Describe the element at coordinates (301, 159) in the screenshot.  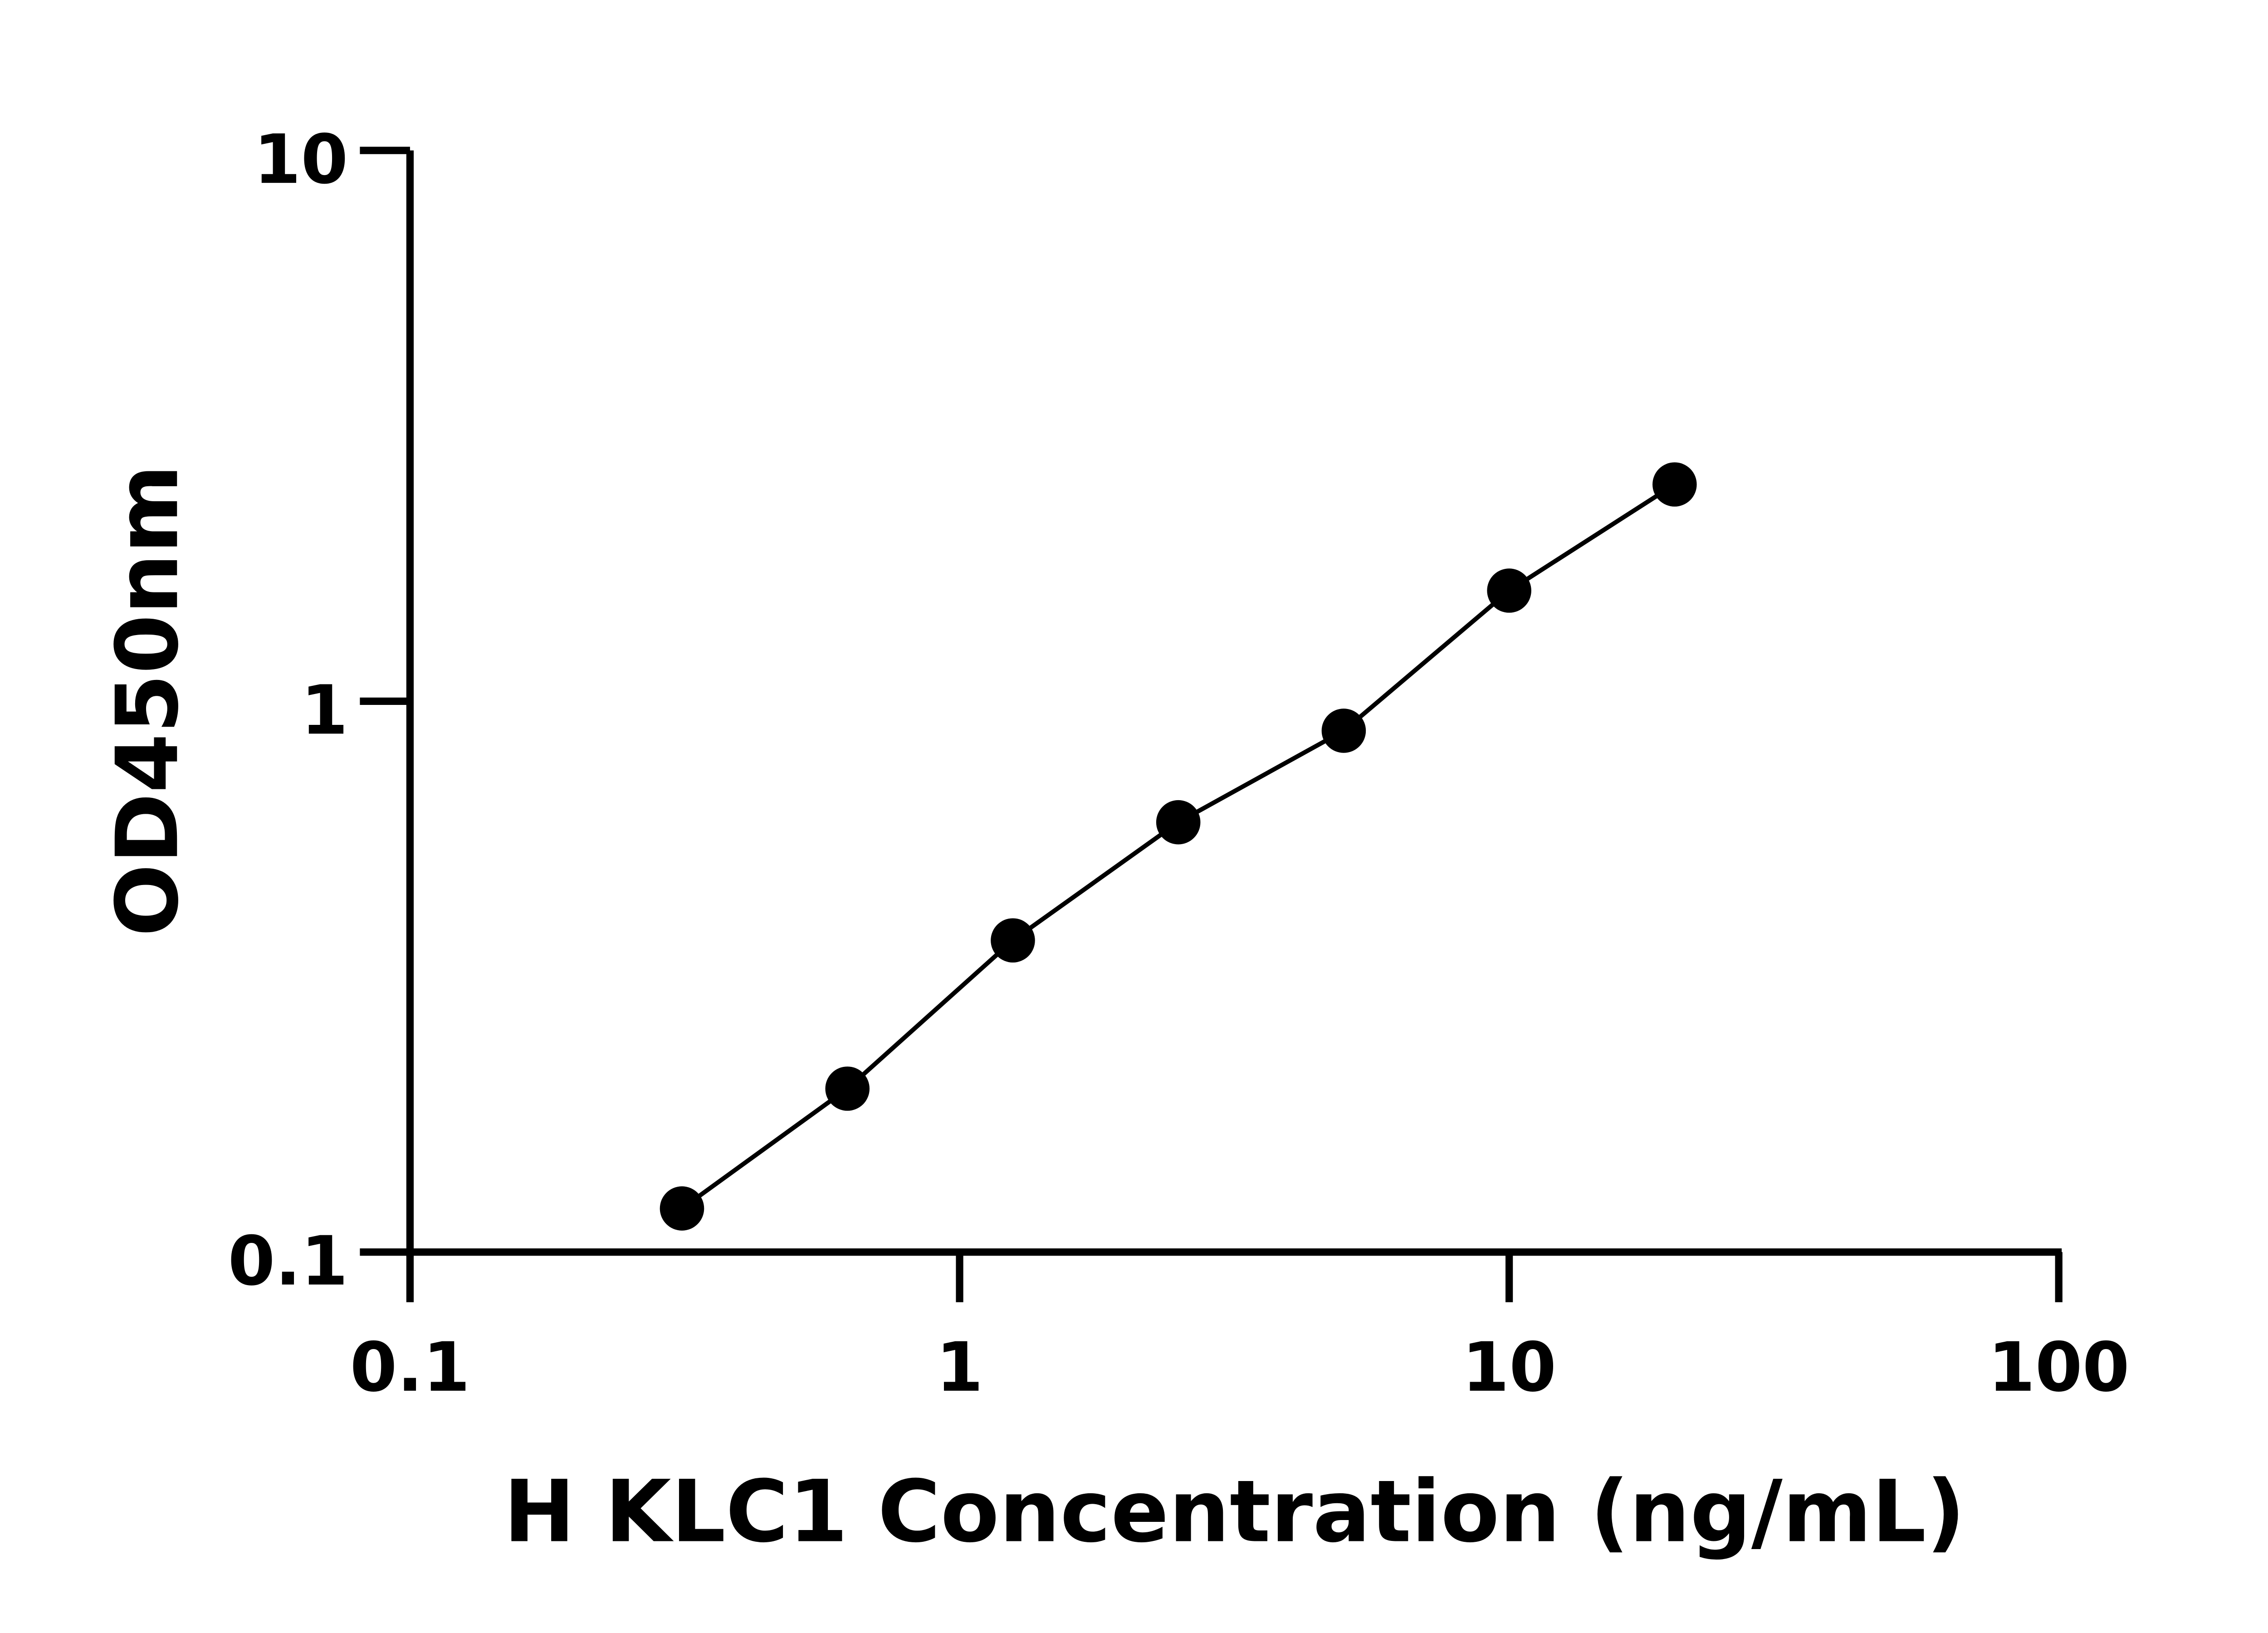
I see `y-tick-label: 10` at that location.